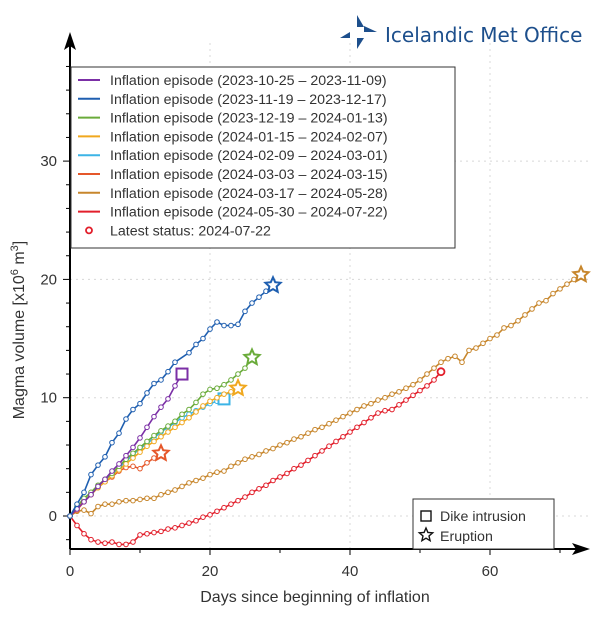 The height and width of the screenshot is (617, 600). What do you see at coordinates (483, 35) in the screenshot?
I see `logo-text: Icelandic Met Office` at bounding box center [483, 35].